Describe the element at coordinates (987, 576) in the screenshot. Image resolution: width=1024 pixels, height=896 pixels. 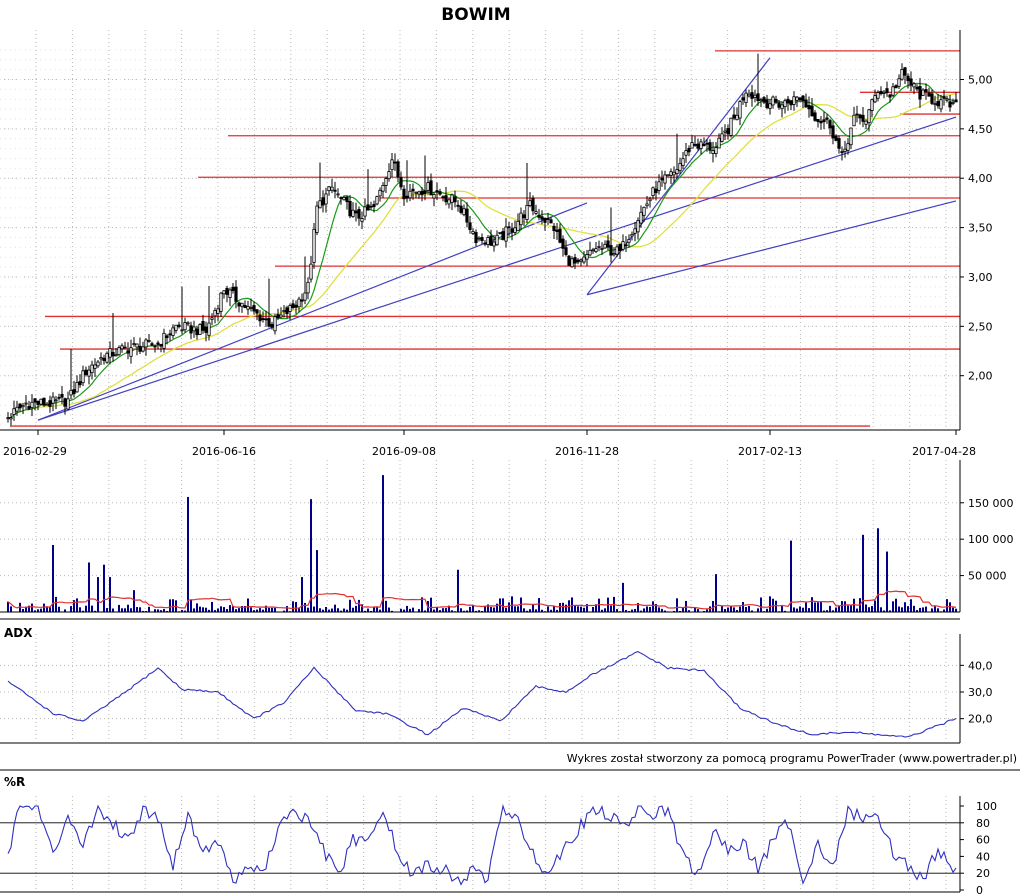
I see `volume-y-tick-label: 50 000` at that location.